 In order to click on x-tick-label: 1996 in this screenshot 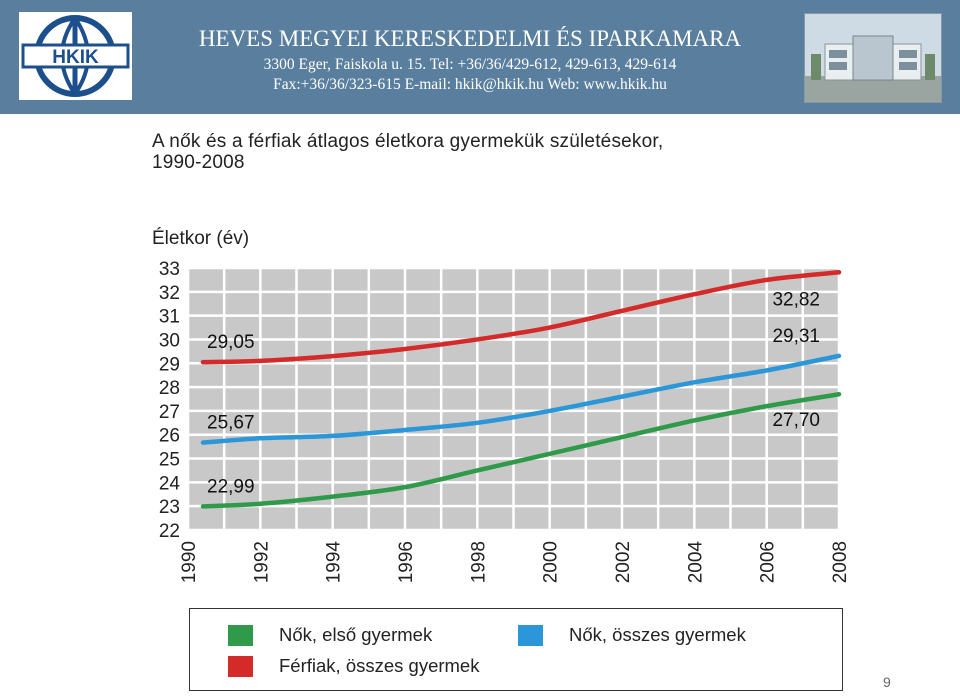, I will do `click(406, 562)`.